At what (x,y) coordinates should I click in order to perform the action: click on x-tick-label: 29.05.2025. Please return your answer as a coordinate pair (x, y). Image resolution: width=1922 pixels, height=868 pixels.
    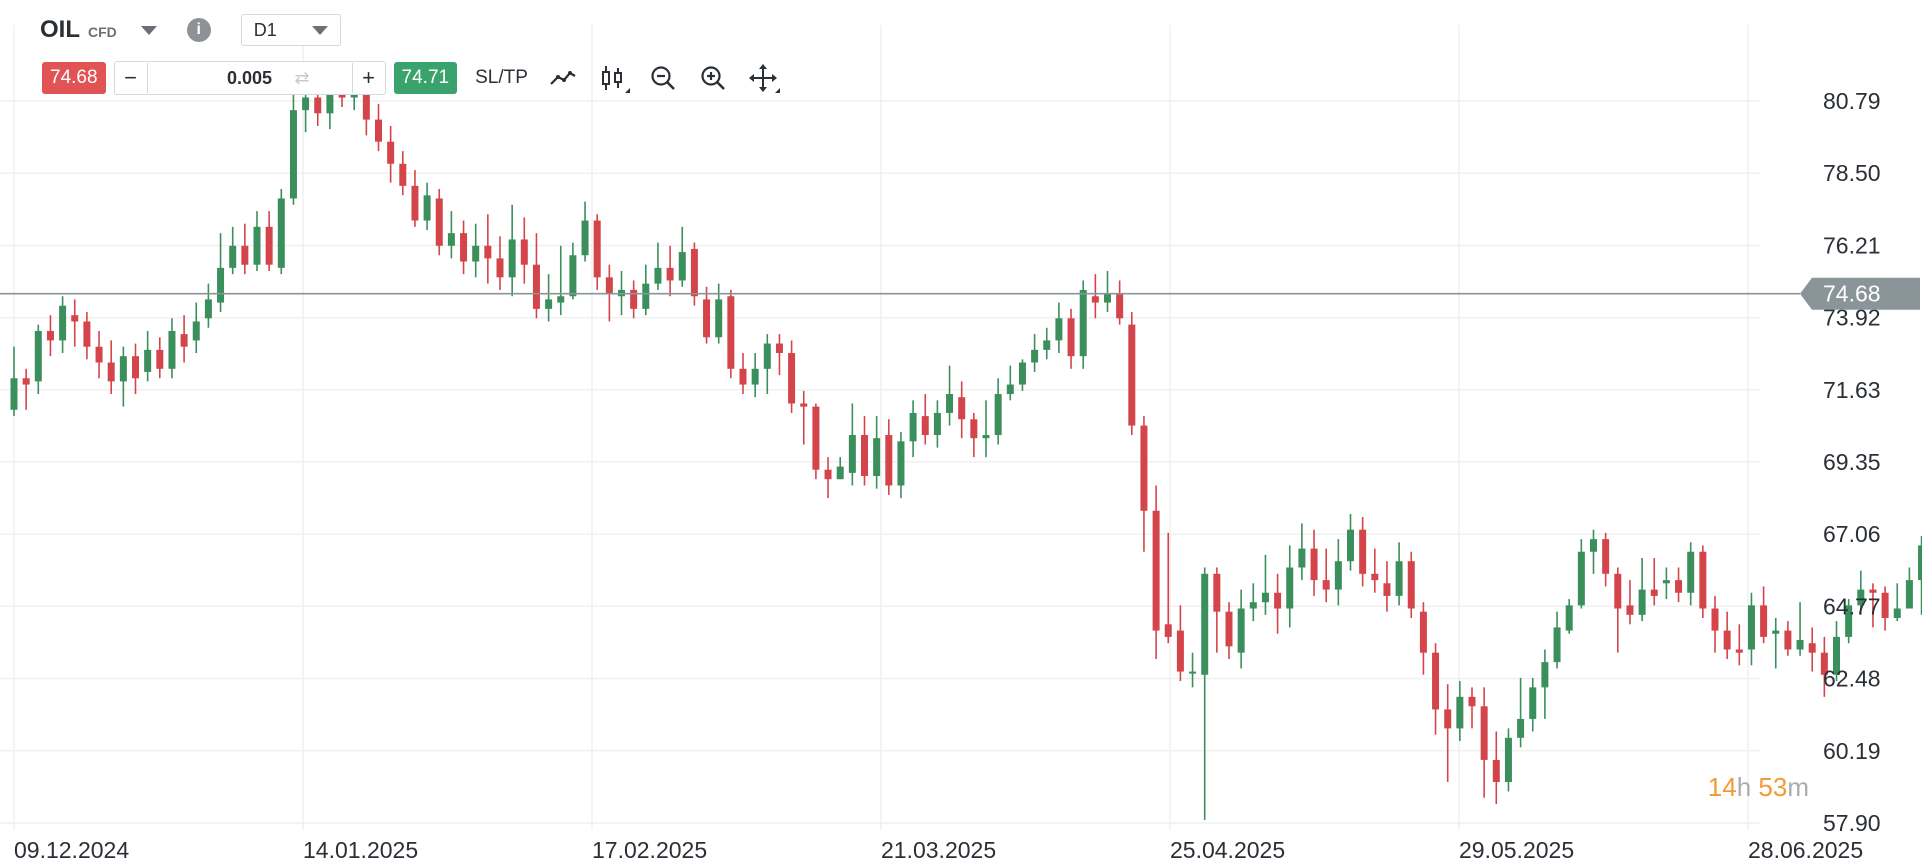
    Looking at the image, I should click on (1516, 850).